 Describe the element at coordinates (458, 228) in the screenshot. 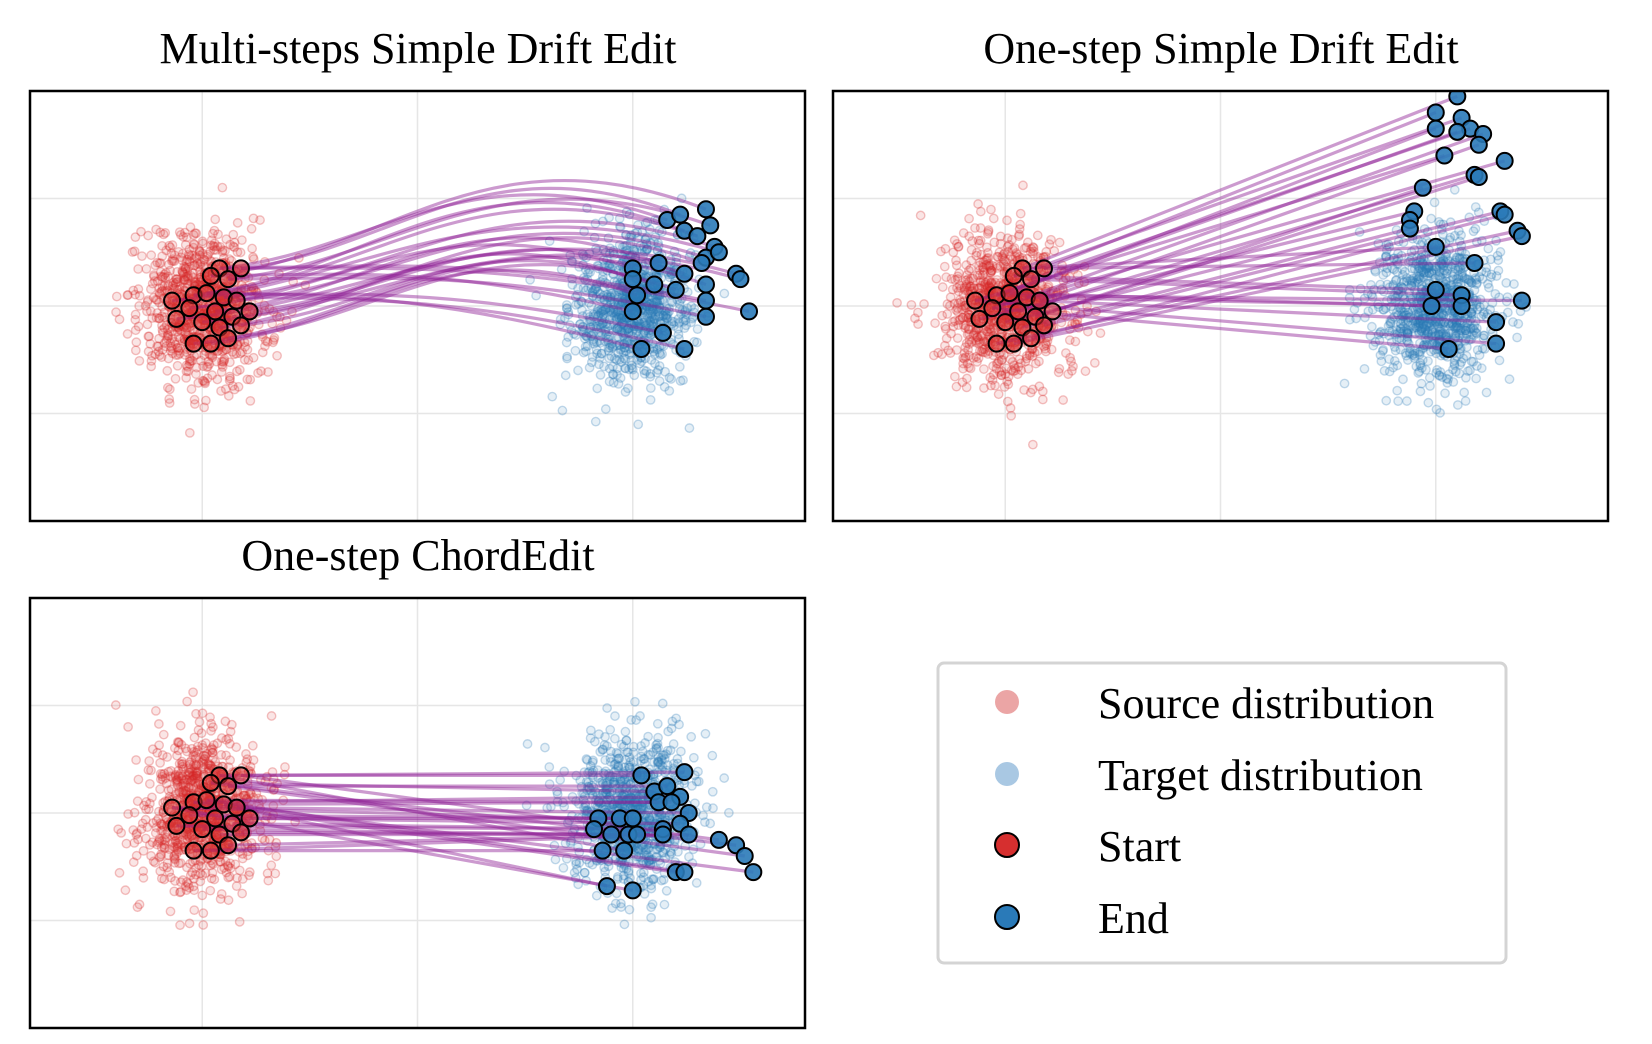

I see `transport-path` at that location.